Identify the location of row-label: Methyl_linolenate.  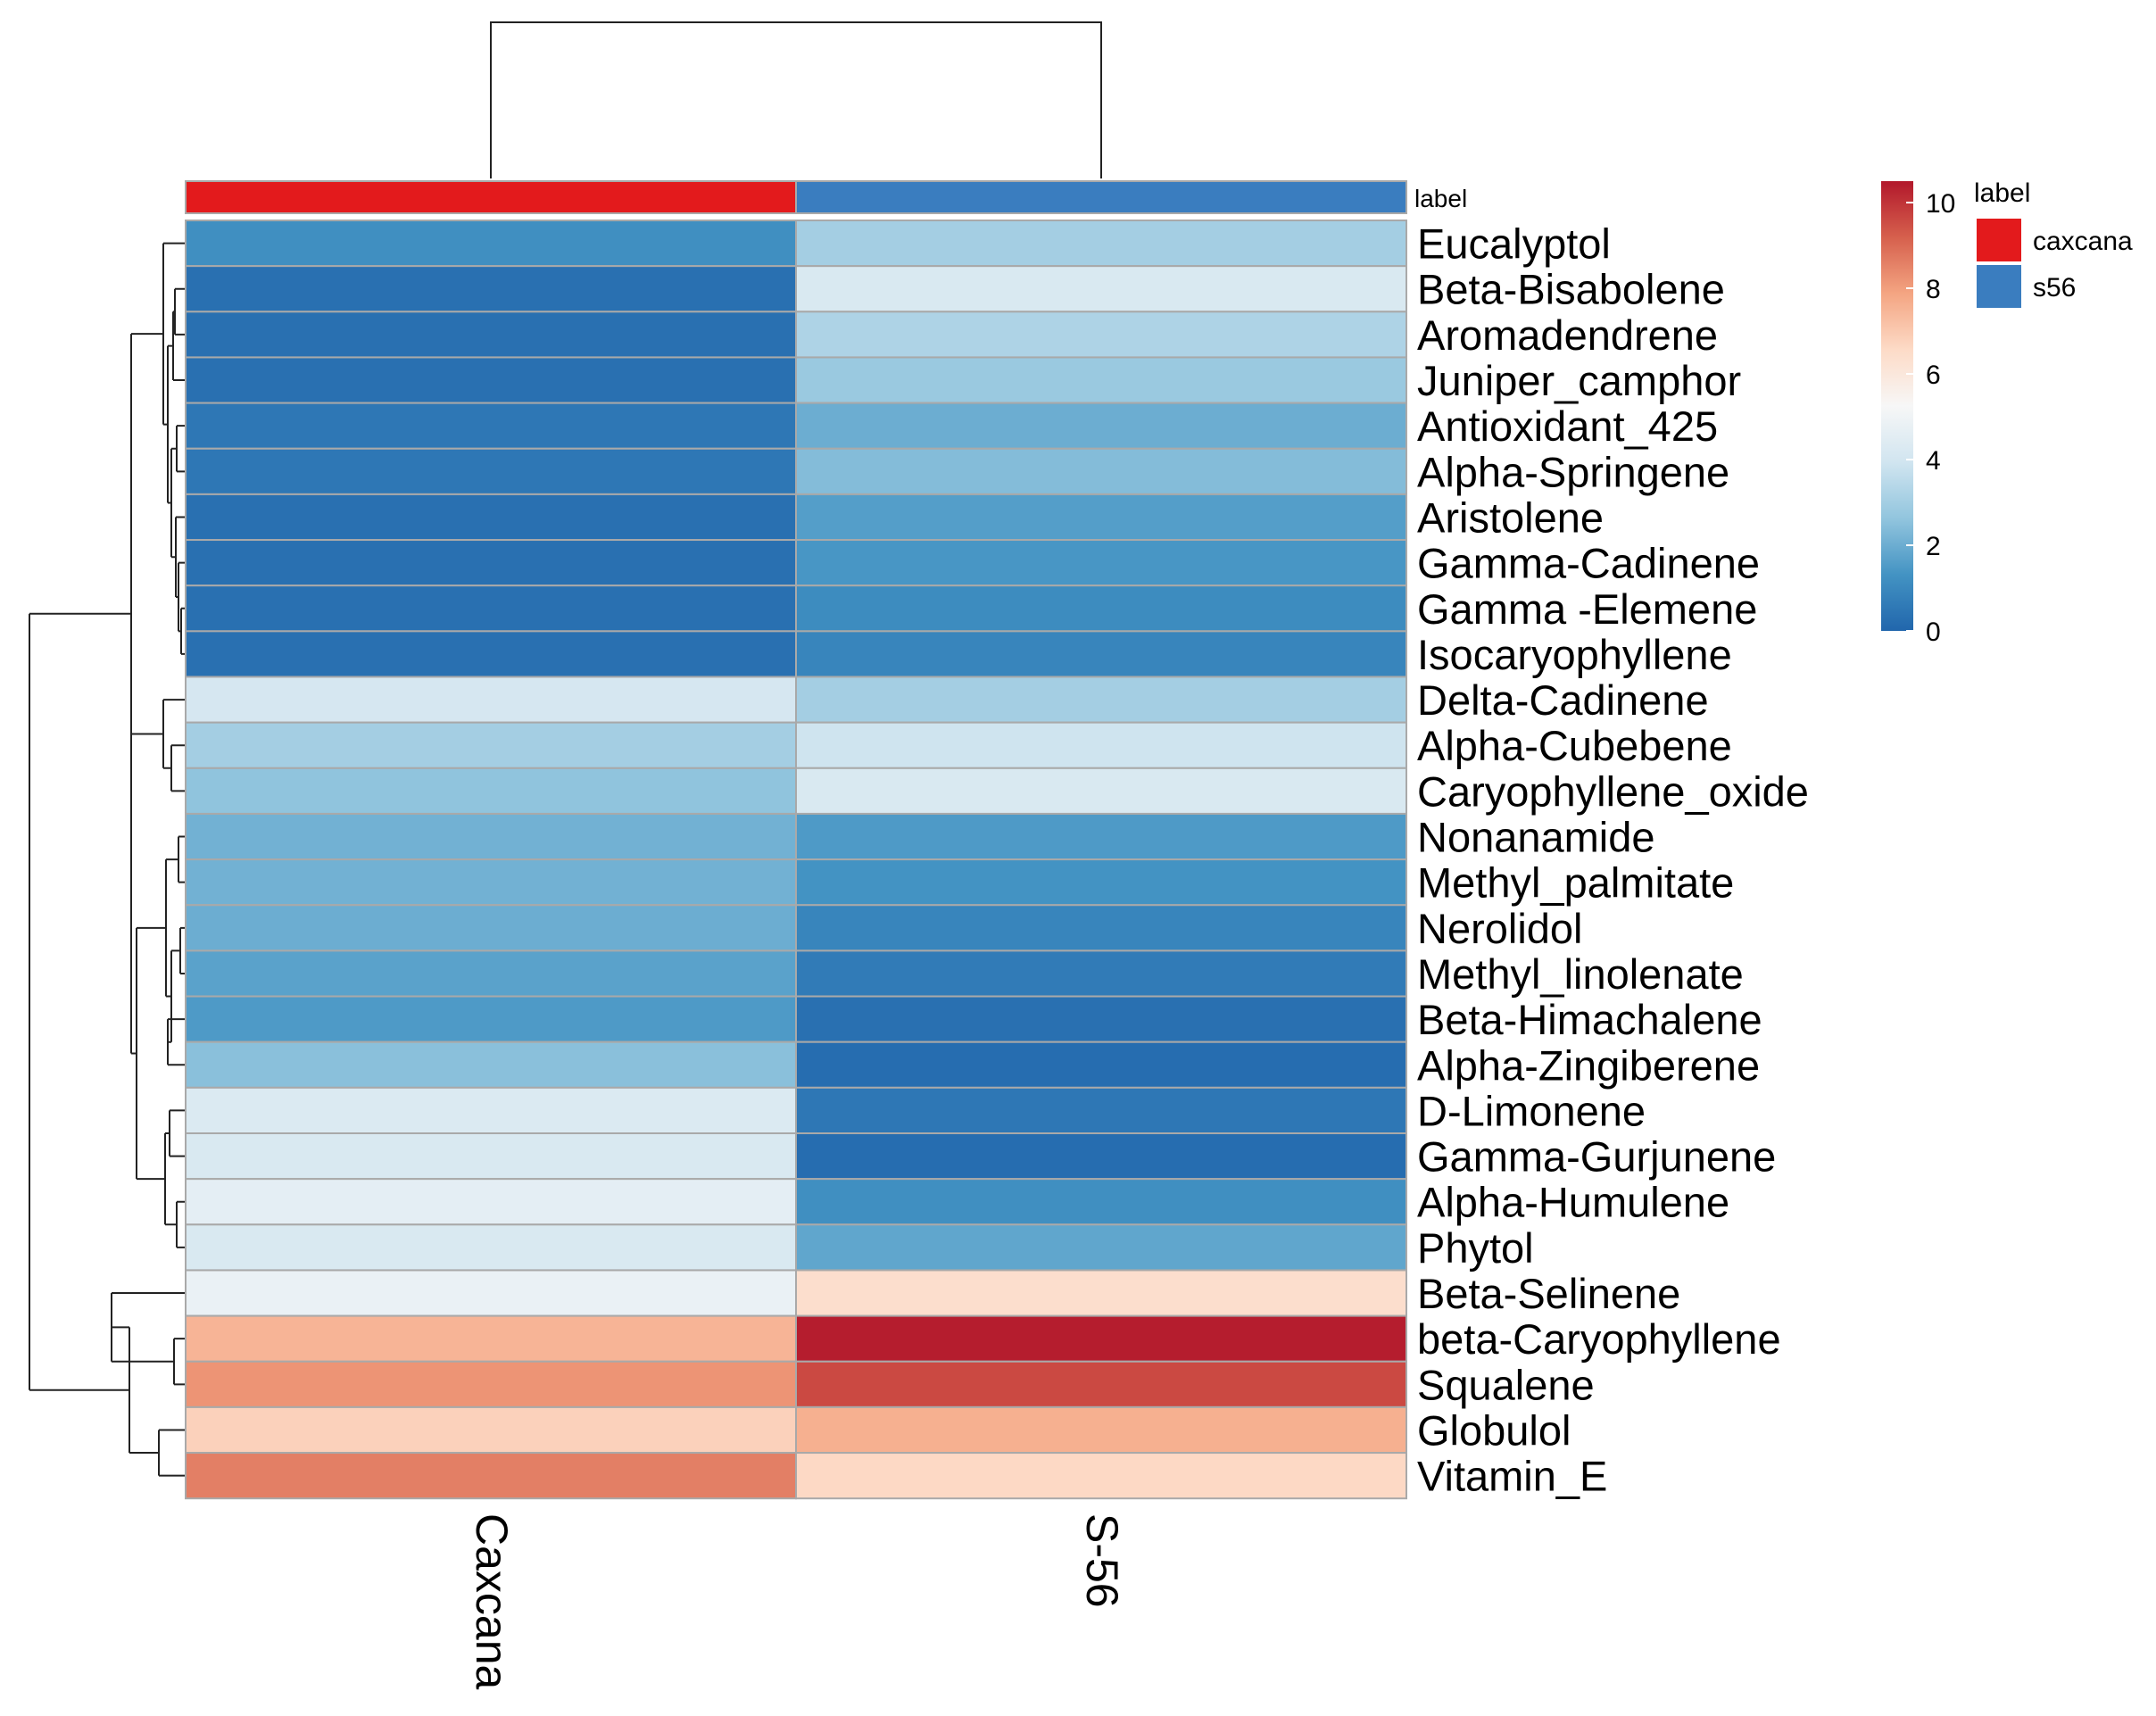
(1580, 974).